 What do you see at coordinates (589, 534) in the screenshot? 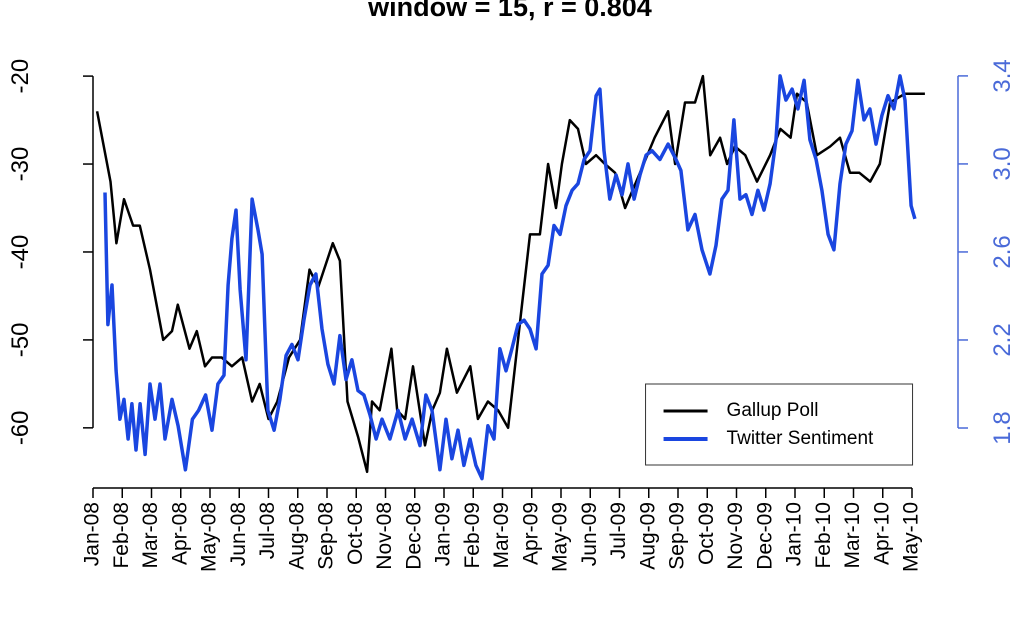
I see `x-tick-label: Jun-09` at bounding box center [589, 534].